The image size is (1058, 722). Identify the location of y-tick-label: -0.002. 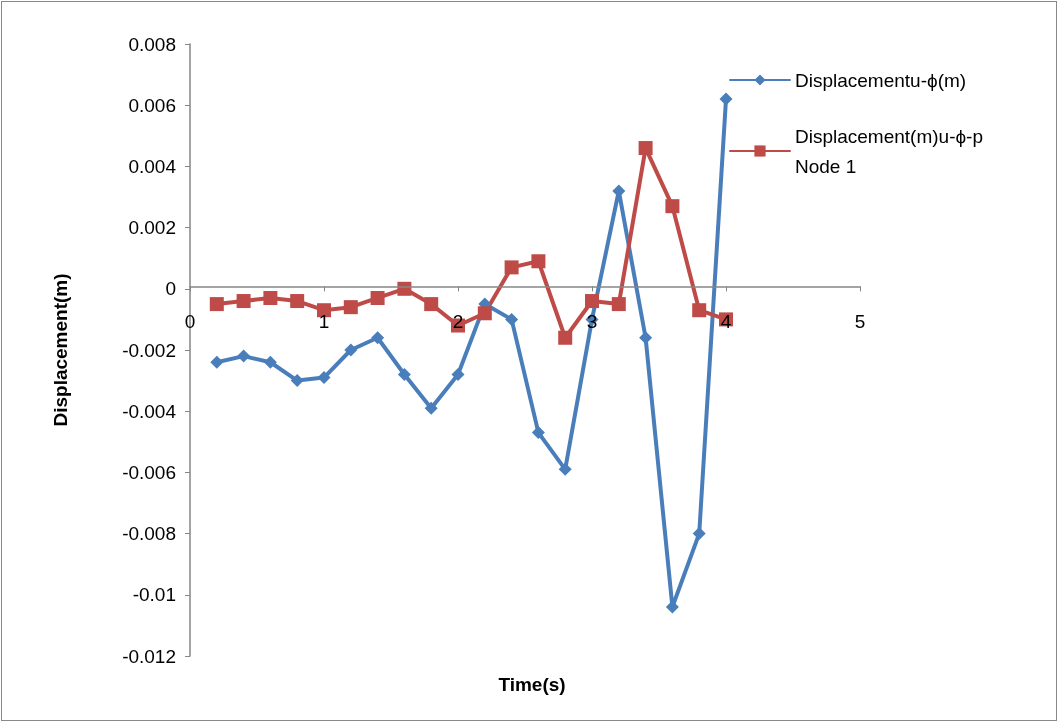
(149, 350).